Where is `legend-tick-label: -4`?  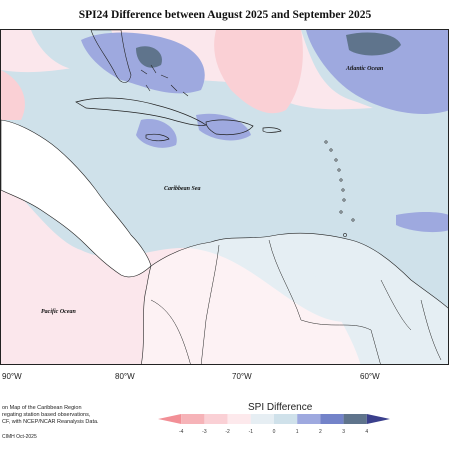 legend-tick-label: -4 is located at coordinates (181, 432).